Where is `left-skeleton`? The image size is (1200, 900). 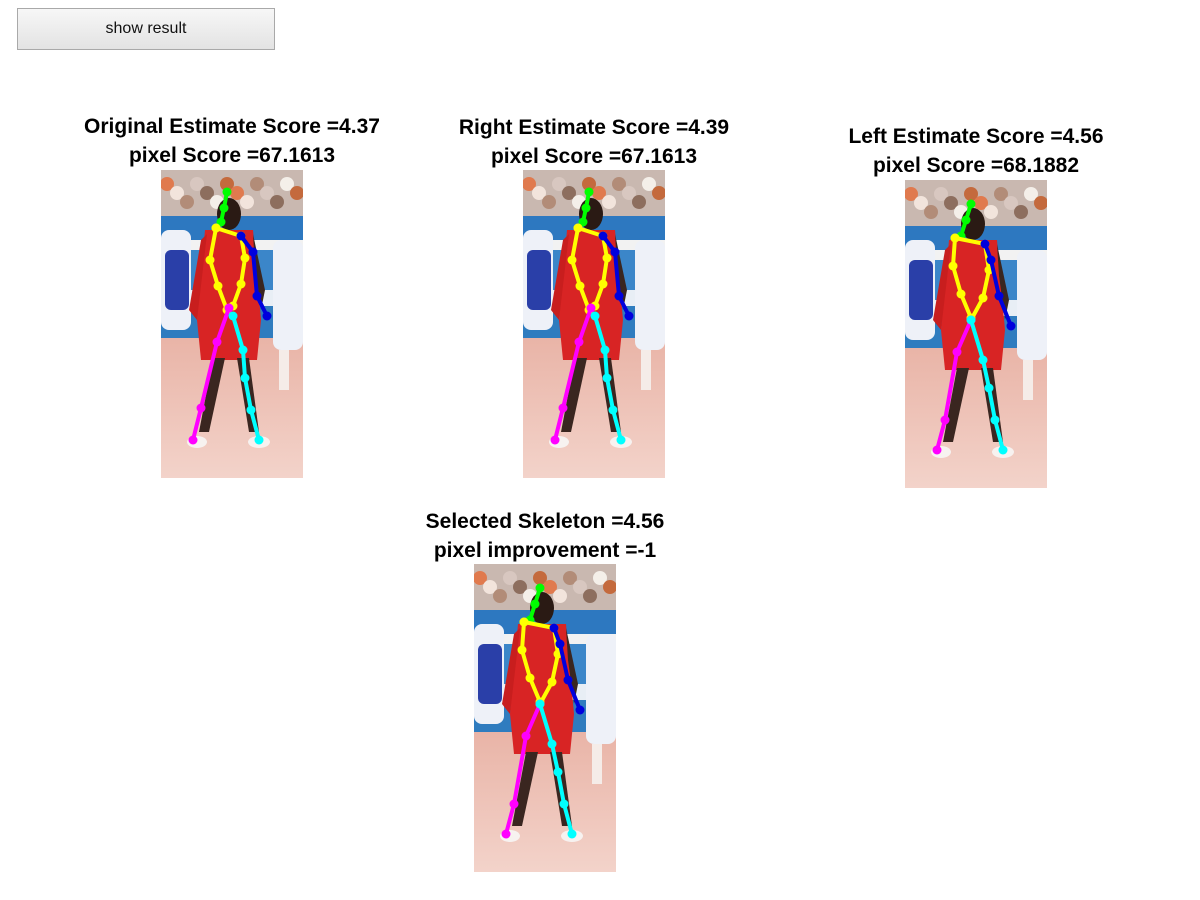 left-skeleton is located at coordinates (974, 327).